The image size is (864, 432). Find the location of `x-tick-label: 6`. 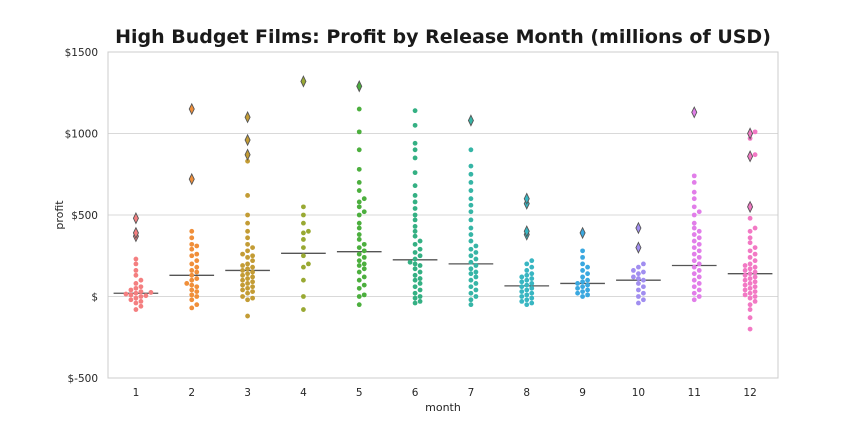

x-tick-label: 6 is located at coordinates (415, 393).